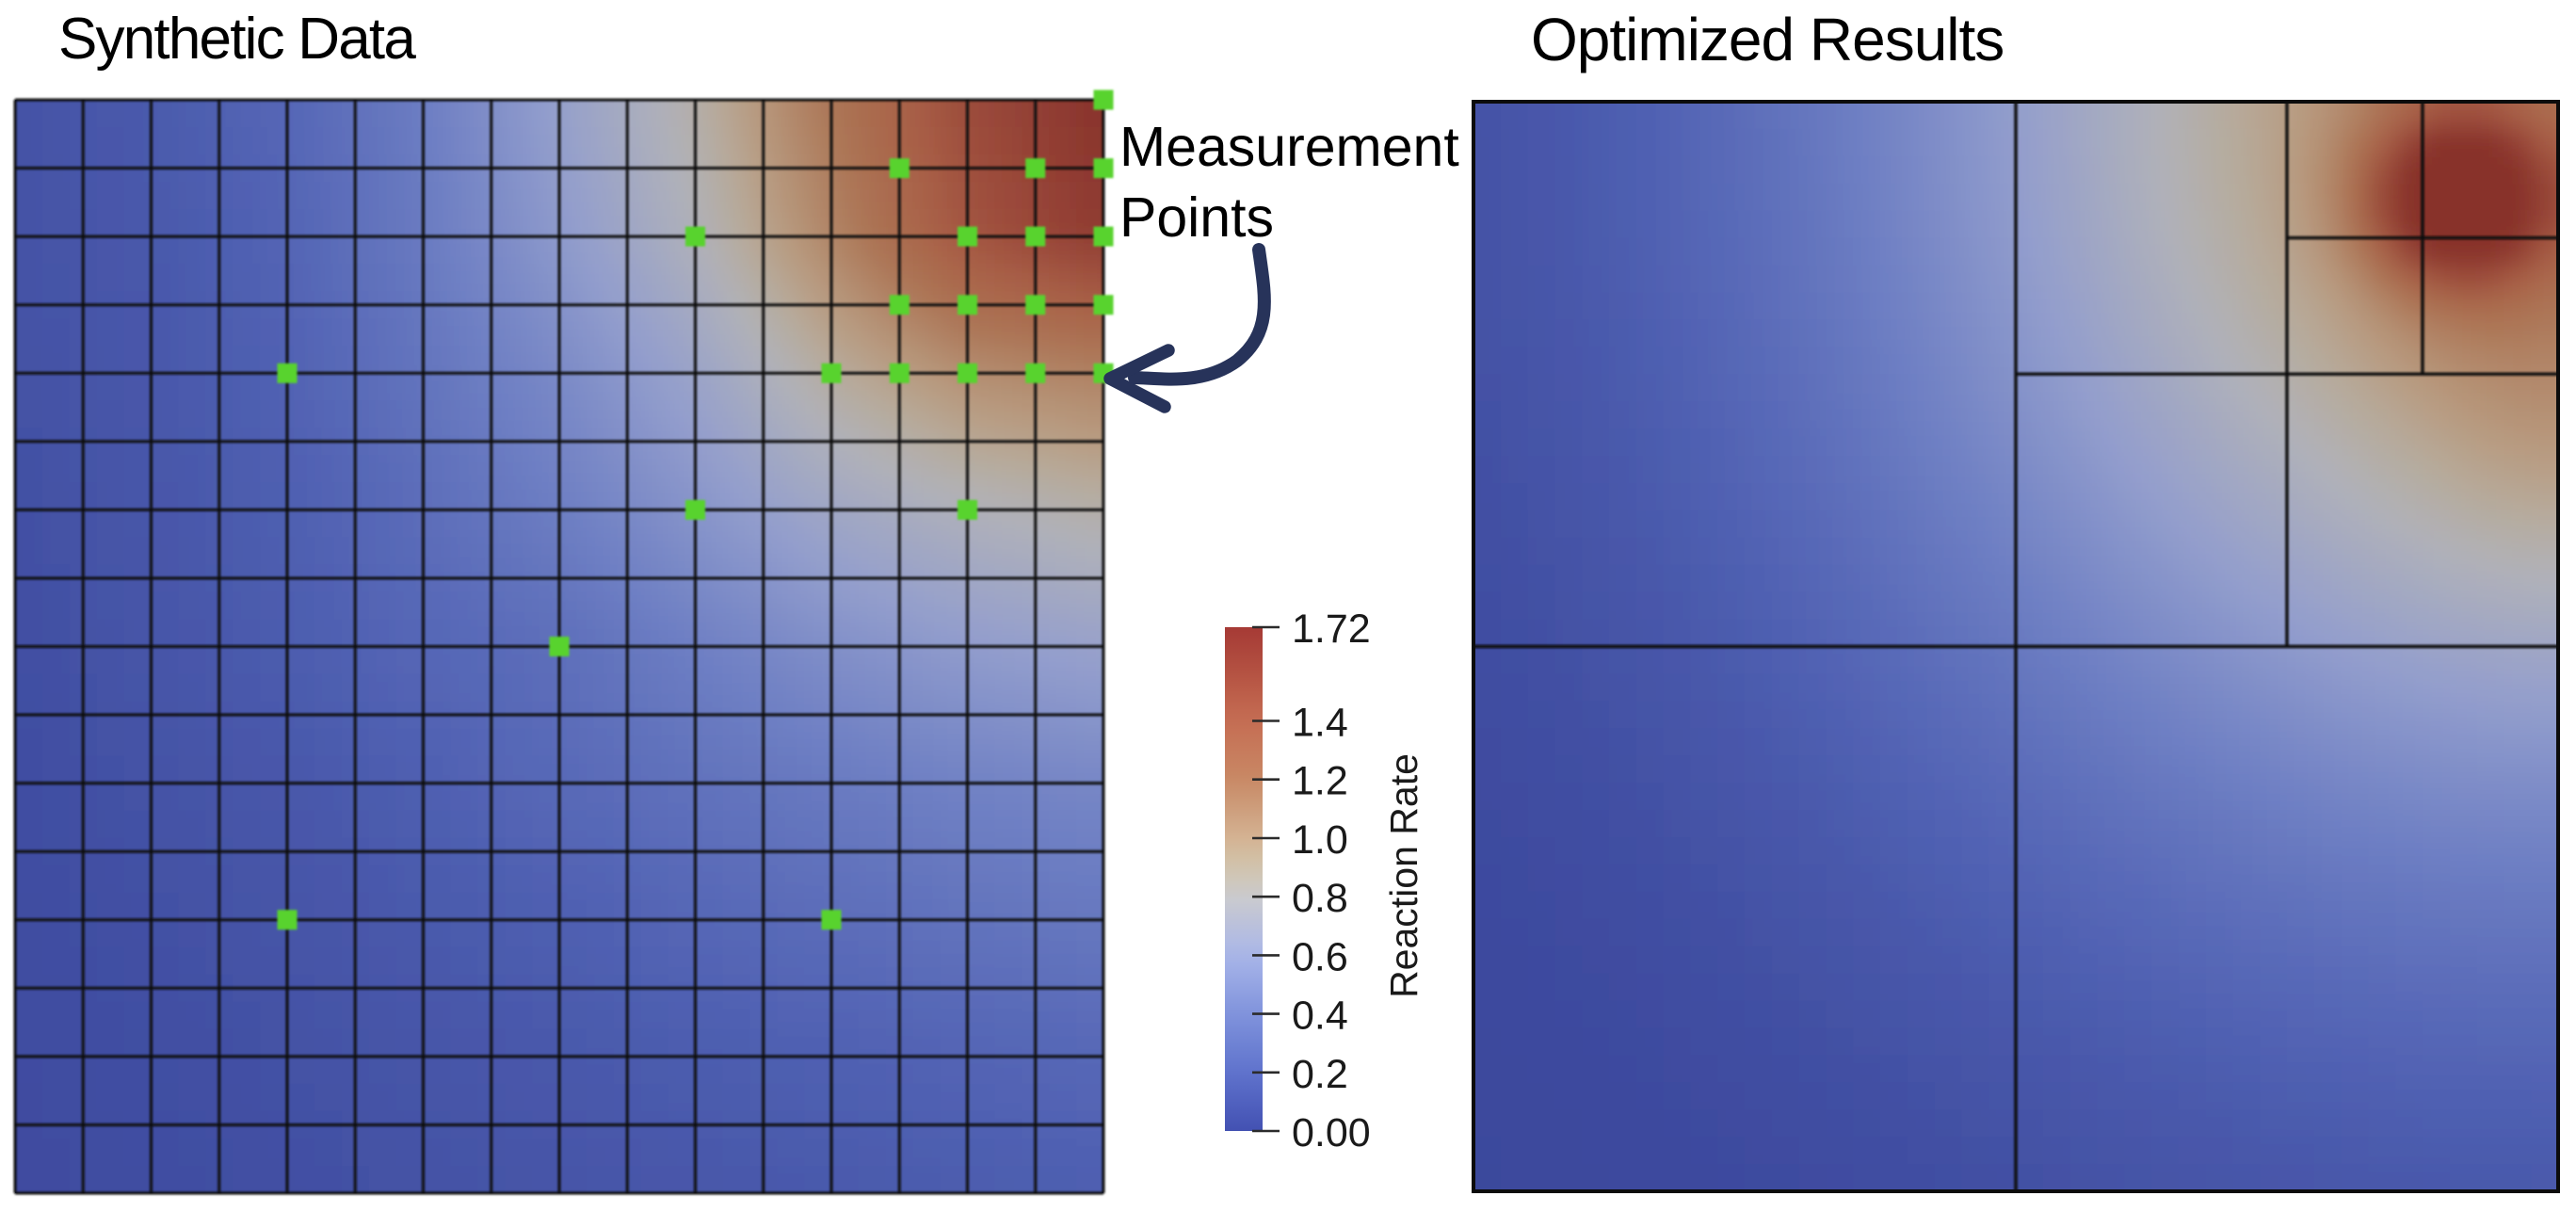  What do you see at coordinates (1767, 39) in the screenshot?
I see `svg-text: Optimized Results` at bounding box center [1767, 39].